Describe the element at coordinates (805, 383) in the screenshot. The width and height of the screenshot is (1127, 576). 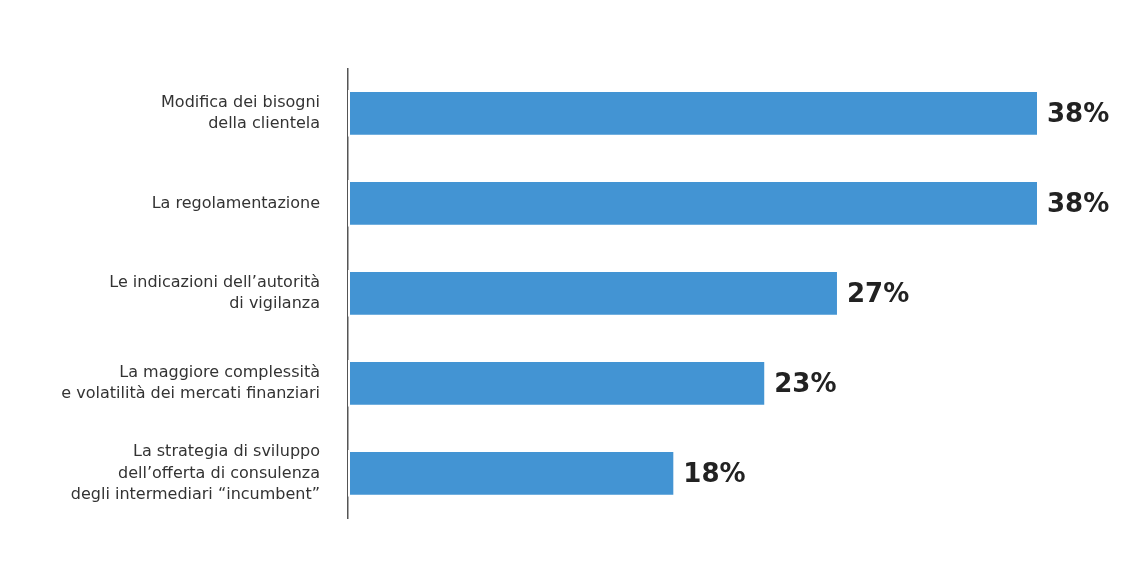
I see `data-label: 23%` at that location.